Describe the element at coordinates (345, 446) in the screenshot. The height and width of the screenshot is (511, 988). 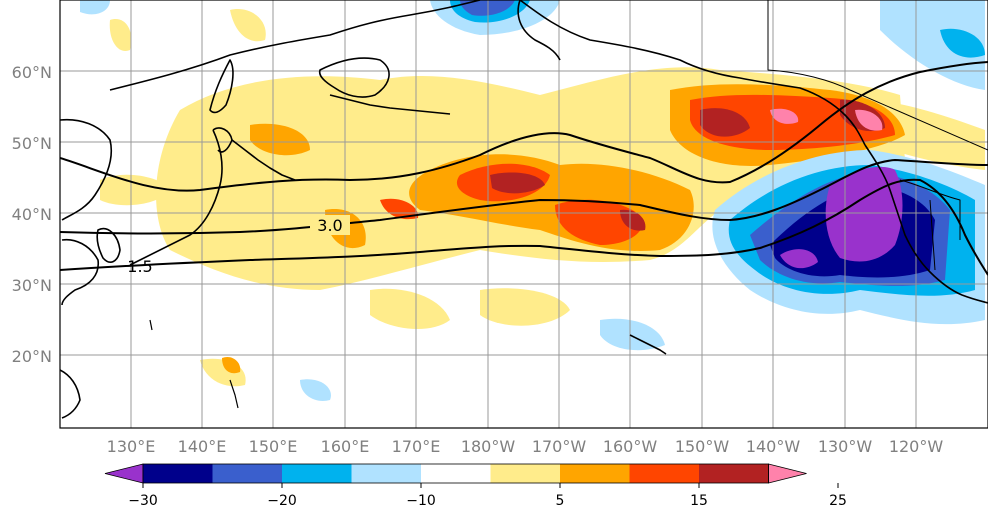
I see `lon-label: 160°E` at that location.